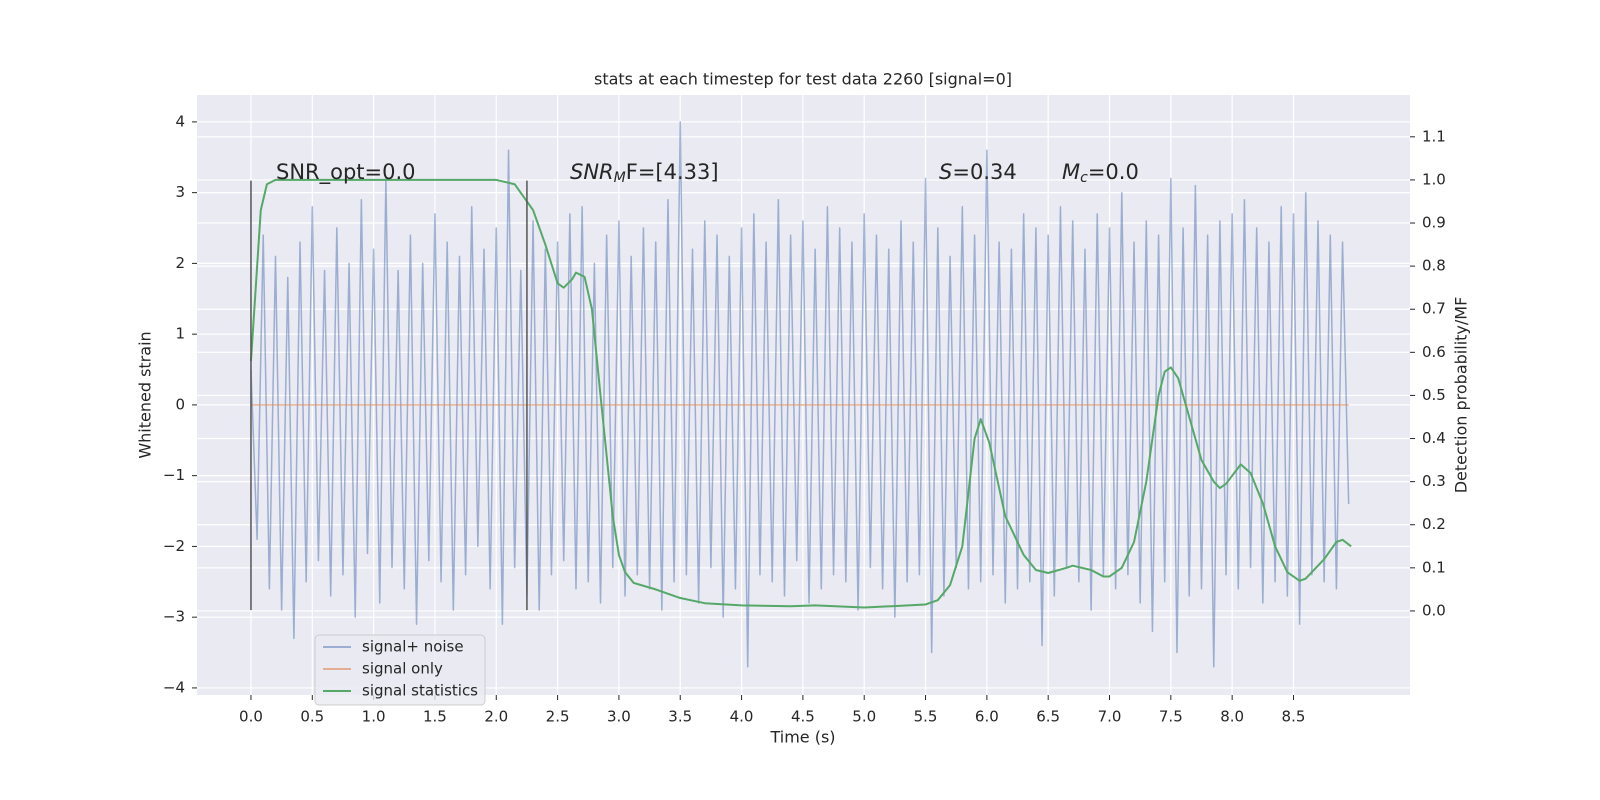 This screenshot has width=1600, height=800. What do you see at coordinates (558, 717) in the screenshot?
I see `x-tick-label: 2.5` at bounding box center [558, 717].